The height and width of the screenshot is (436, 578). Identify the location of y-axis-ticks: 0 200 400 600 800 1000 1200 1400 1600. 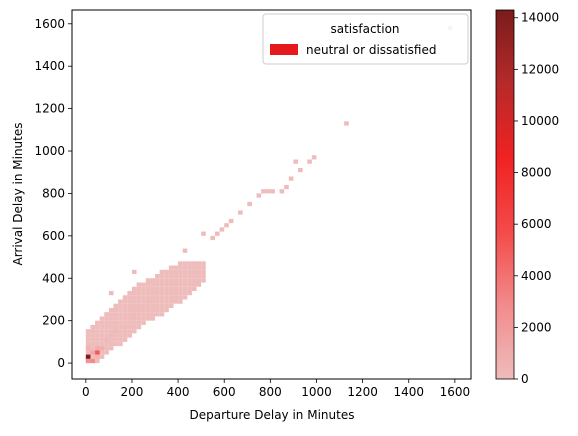
(53, 193).